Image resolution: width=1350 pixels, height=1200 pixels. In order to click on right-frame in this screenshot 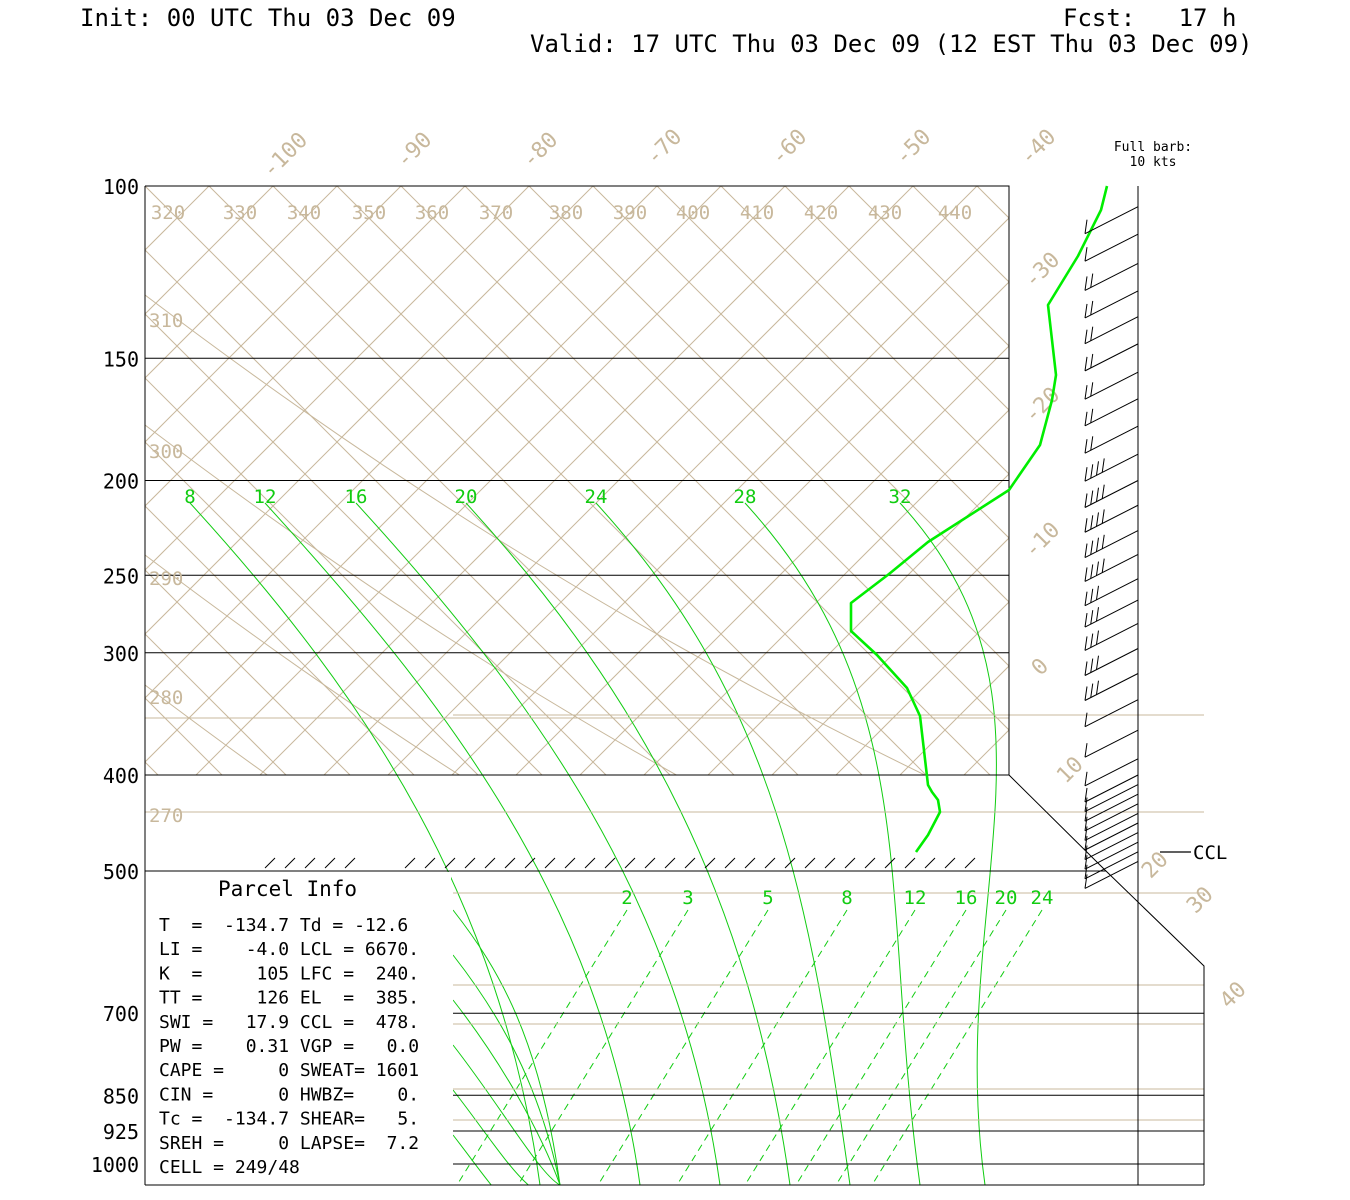, I will do `click(1106, 979)`.